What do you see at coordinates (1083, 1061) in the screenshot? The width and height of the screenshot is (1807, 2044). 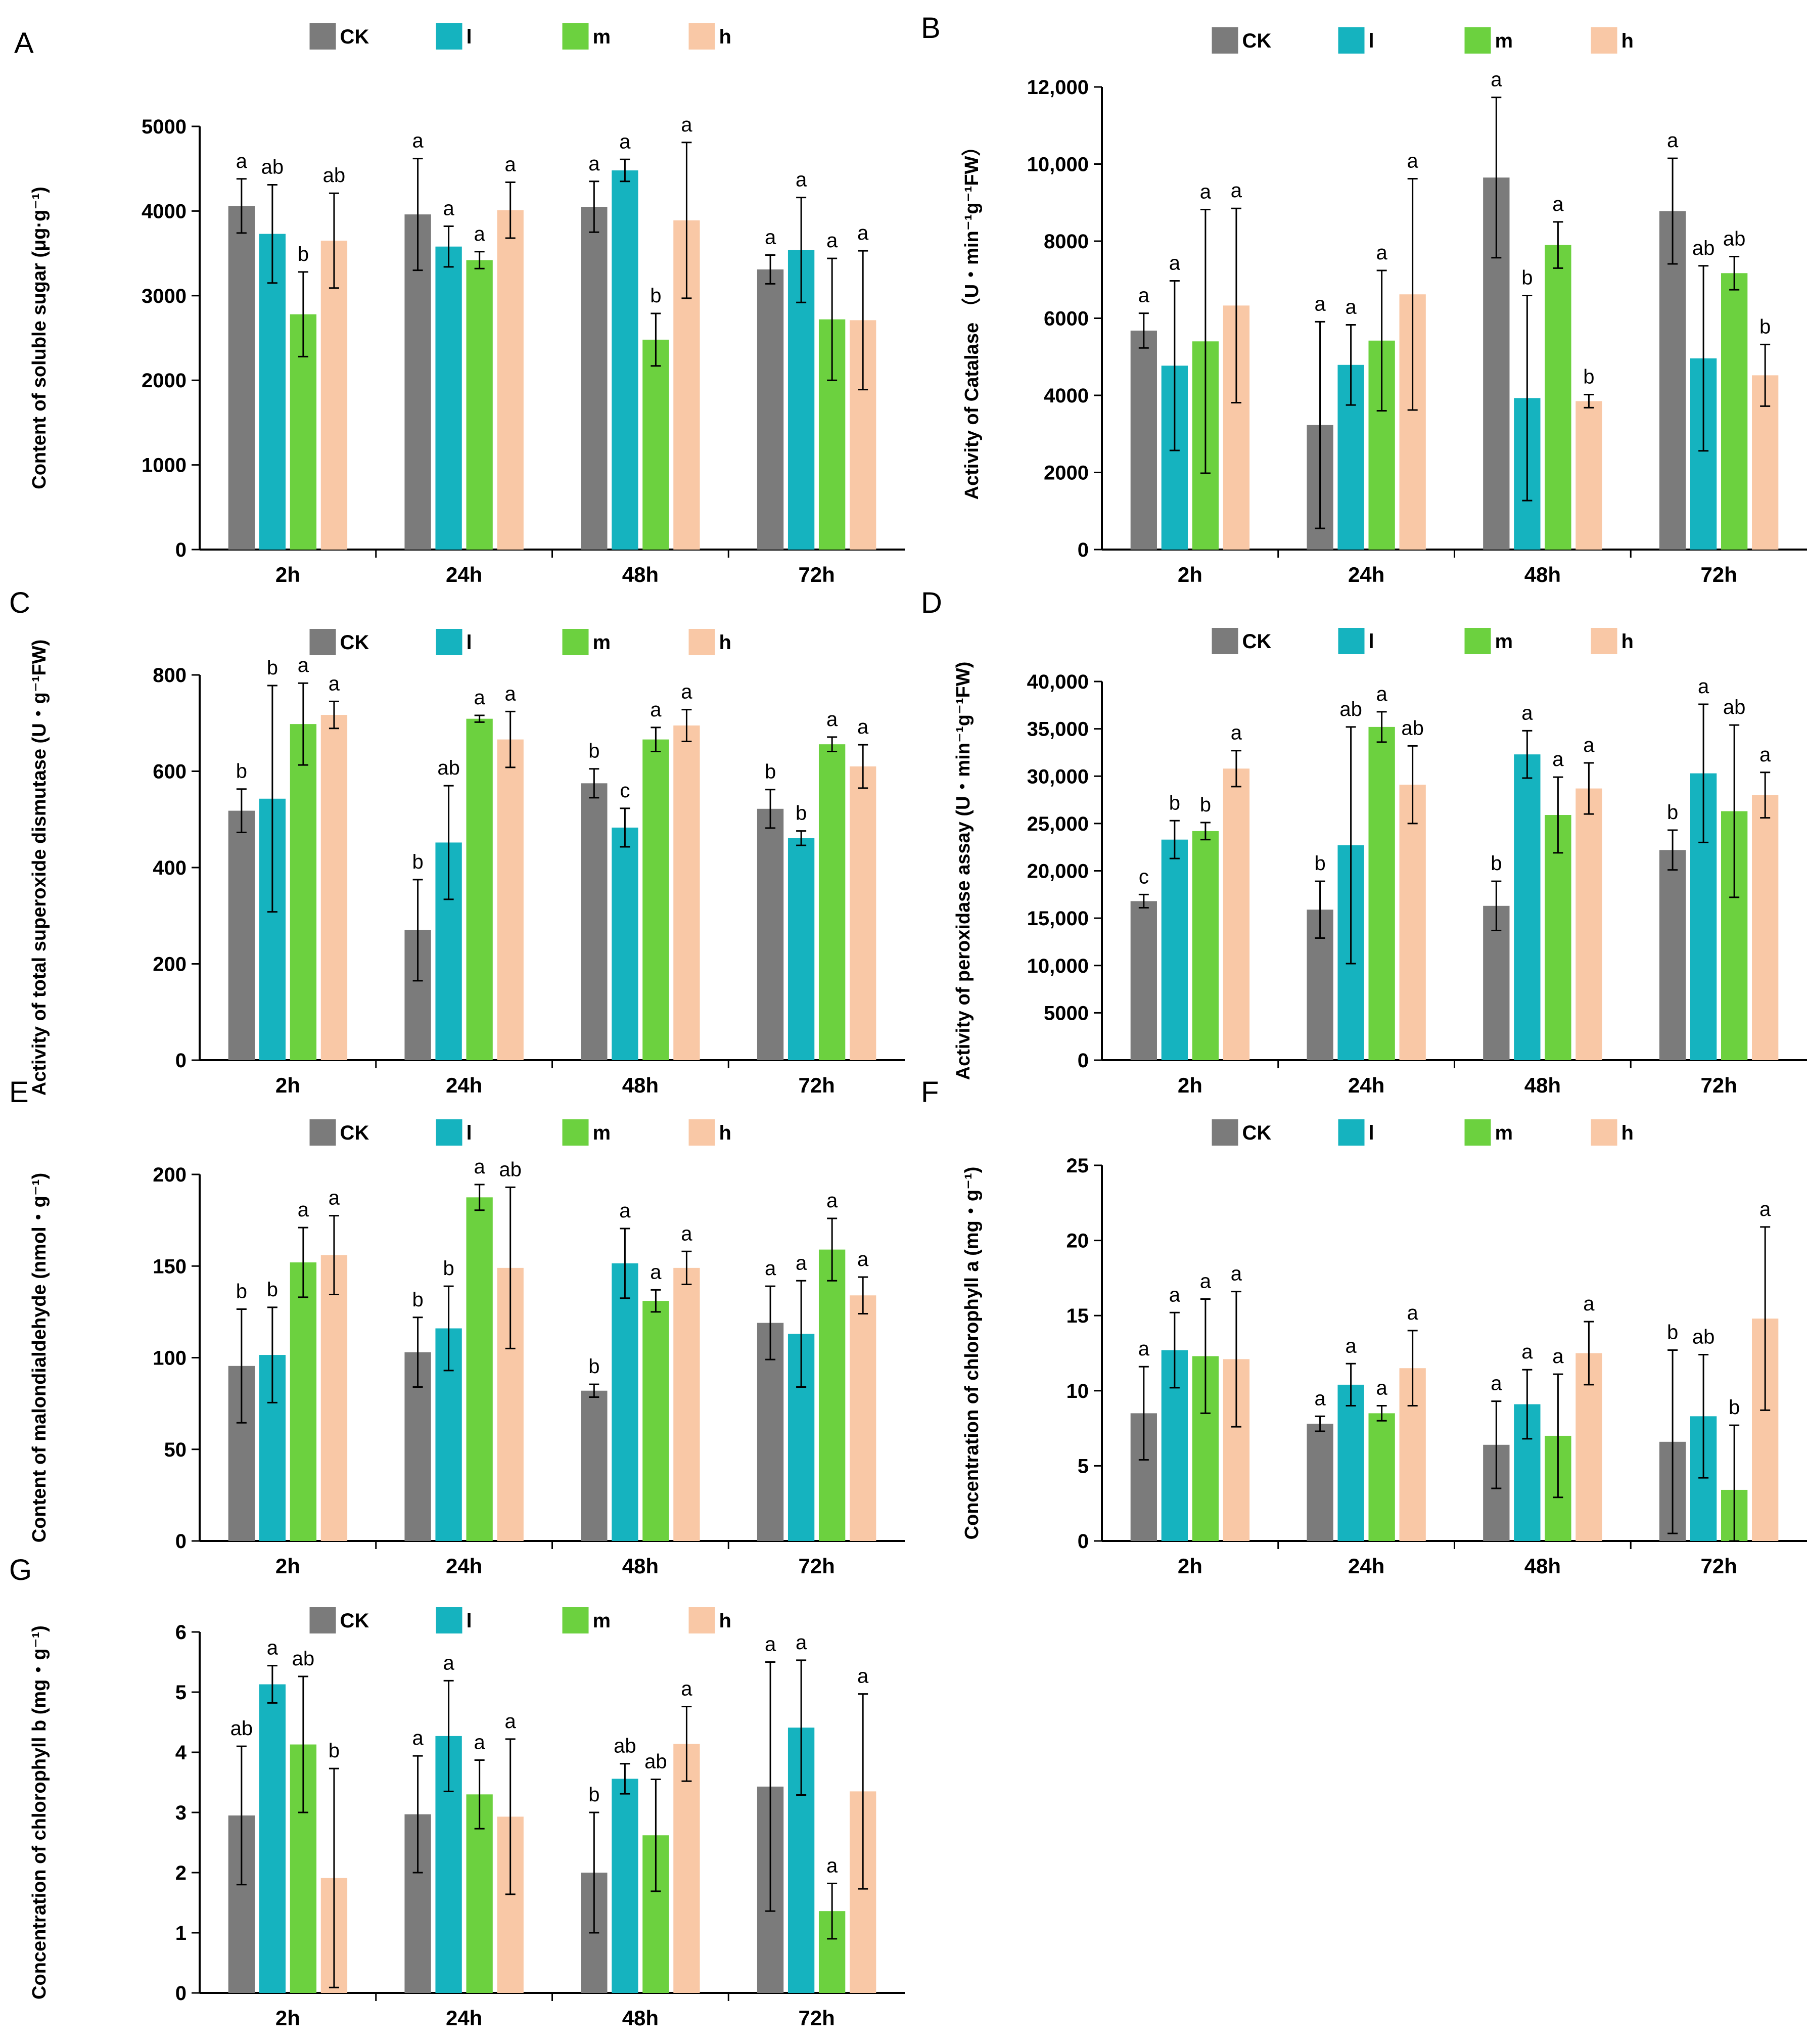 I see `y-tick-label: 0` at bounding box center [1083, 1061].